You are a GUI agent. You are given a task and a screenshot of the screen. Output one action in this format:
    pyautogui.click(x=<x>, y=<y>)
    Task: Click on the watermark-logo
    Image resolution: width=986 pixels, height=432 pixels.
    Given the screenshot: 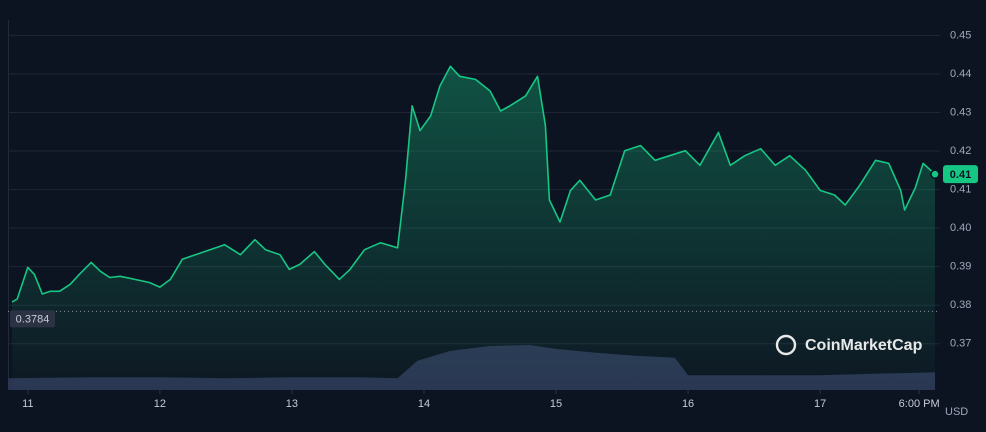 What is the action you would take?
    pyautogui.click(x=786, y=345)
    